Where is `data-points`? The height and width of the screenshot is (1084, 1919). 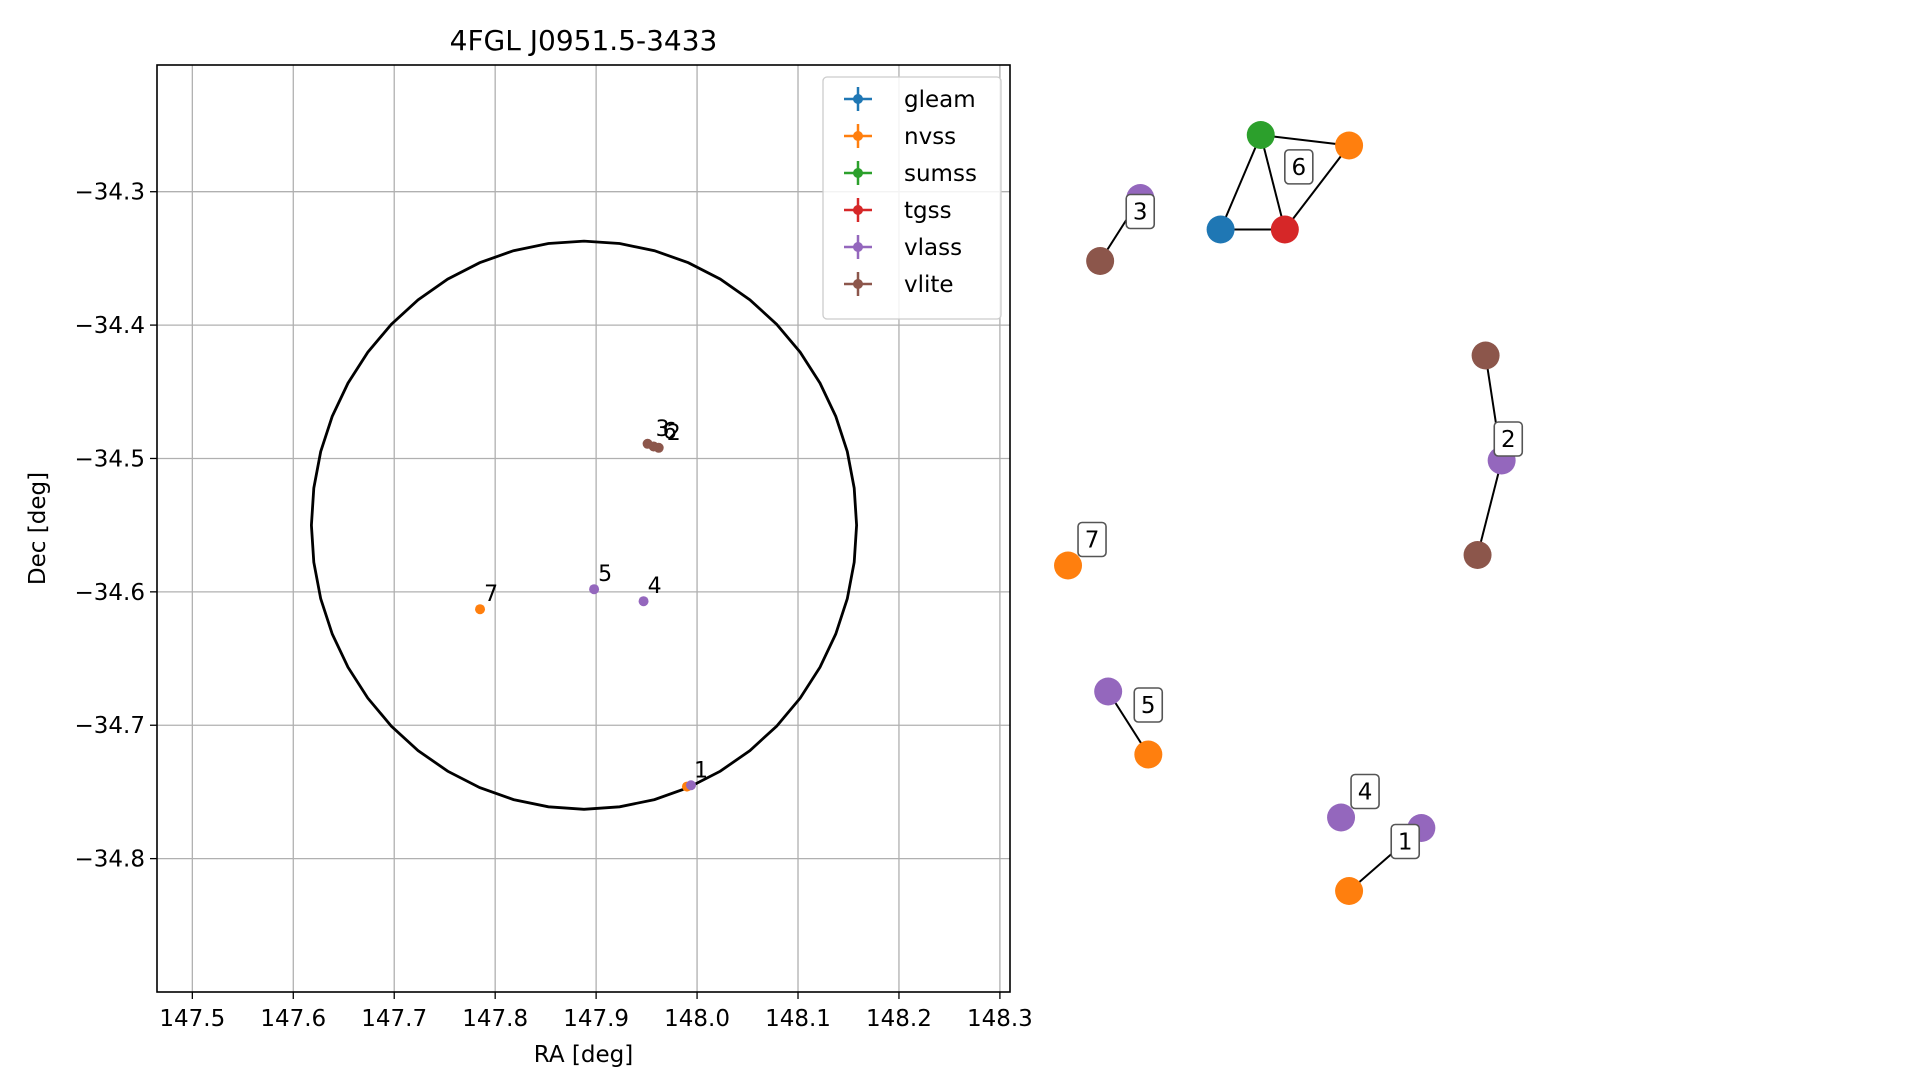
data-points is located at coordinates (586, 615).